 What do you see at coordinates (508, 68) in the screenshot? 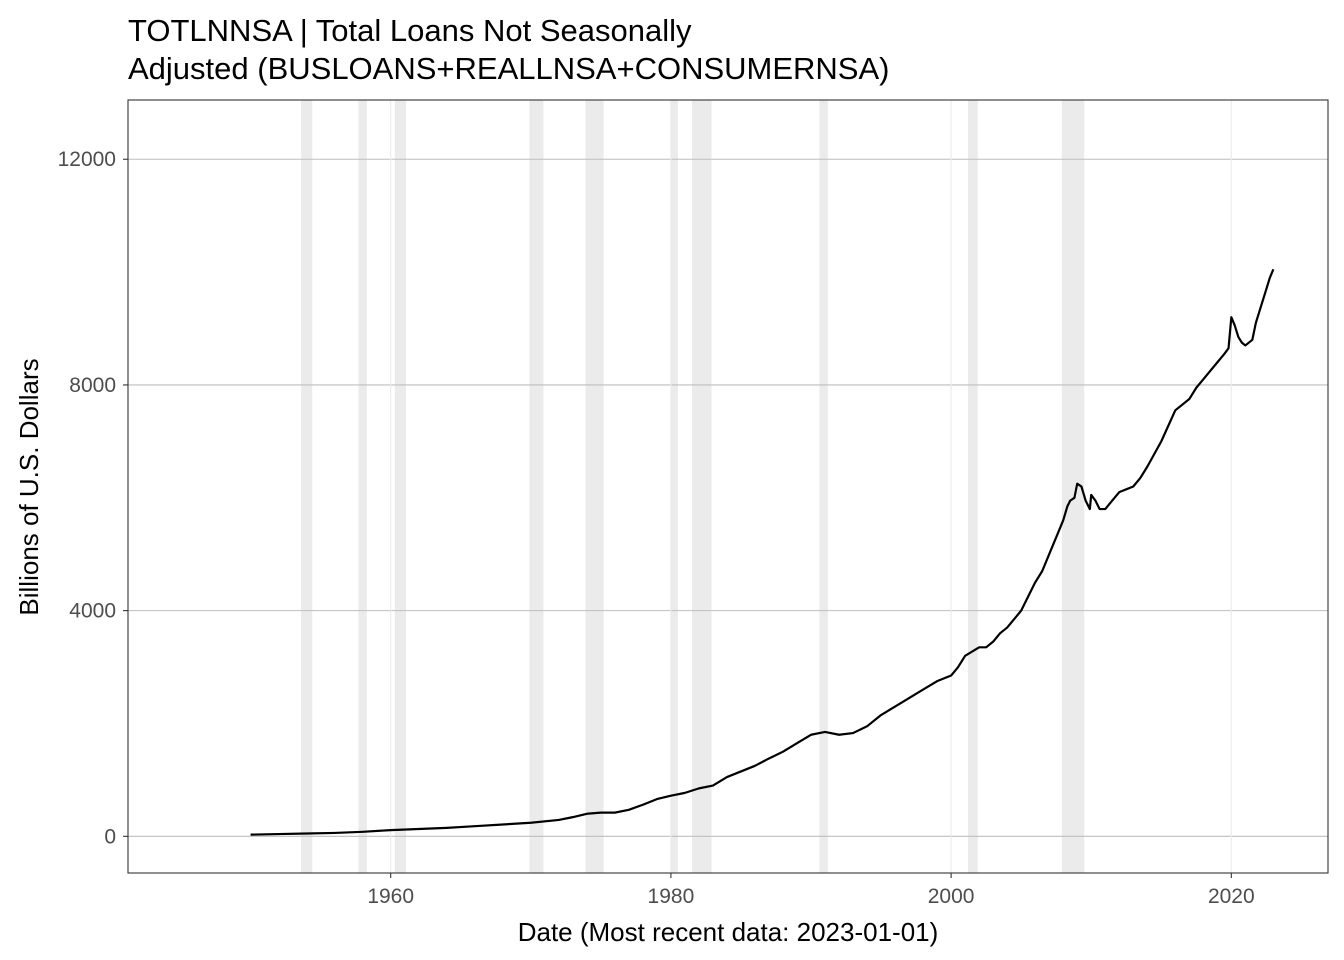
I see `chart-title-line-2: Adjusted (BUSLOANS+REALLNSA+CONSUMERNSA)` at bounding box center [508, 68].